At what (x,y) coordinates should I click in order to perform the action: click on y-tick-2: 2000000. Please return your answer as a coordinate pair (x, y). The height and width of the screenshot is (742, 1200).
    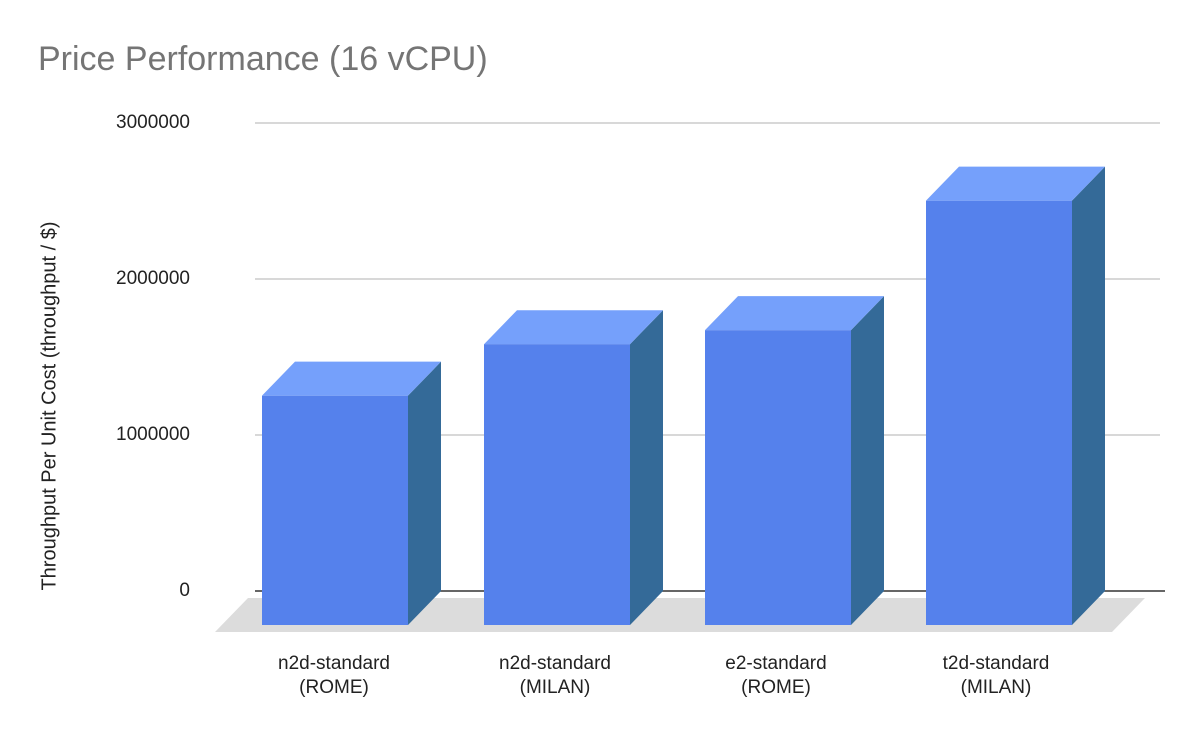
    Looking at the image, I should click on (153, 278).